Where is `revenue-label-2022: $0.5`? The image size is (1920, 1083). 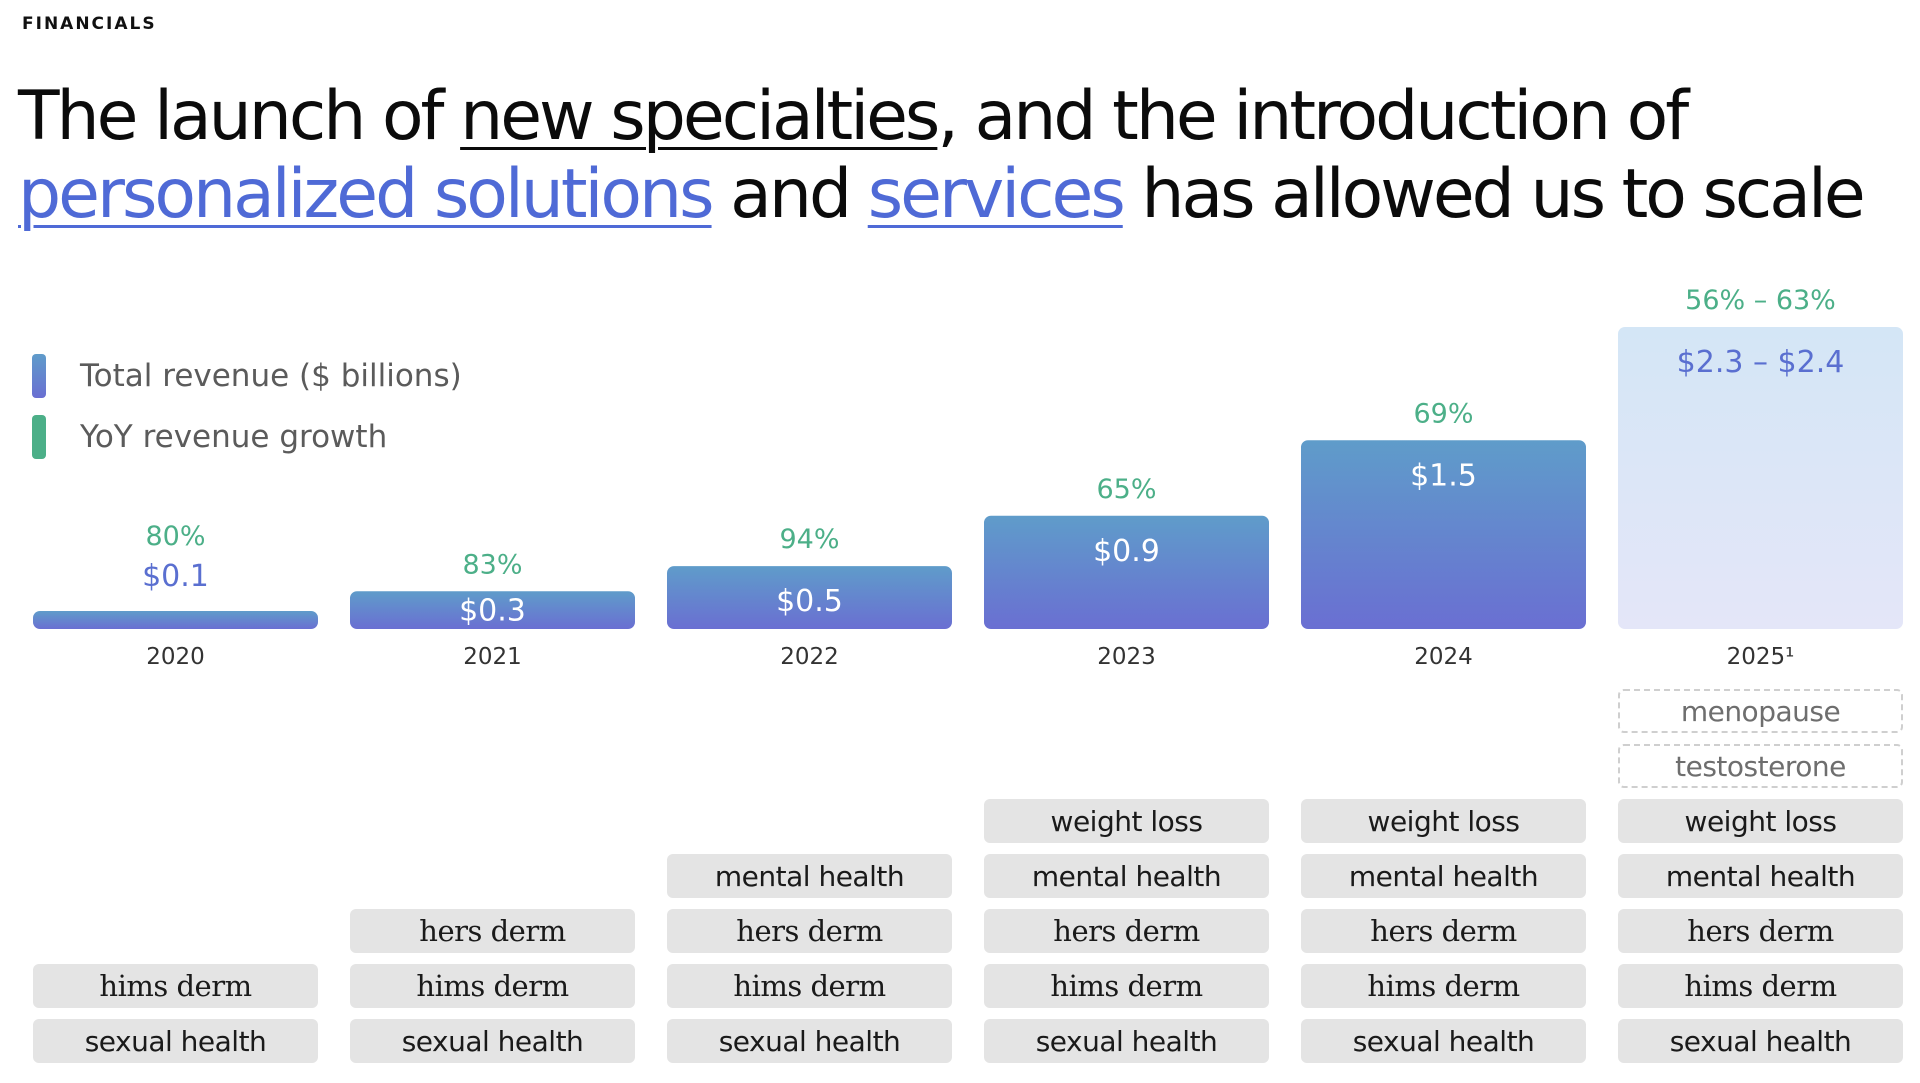
revenue-label-2022: $0.5 is located at coordinates (809, 601).